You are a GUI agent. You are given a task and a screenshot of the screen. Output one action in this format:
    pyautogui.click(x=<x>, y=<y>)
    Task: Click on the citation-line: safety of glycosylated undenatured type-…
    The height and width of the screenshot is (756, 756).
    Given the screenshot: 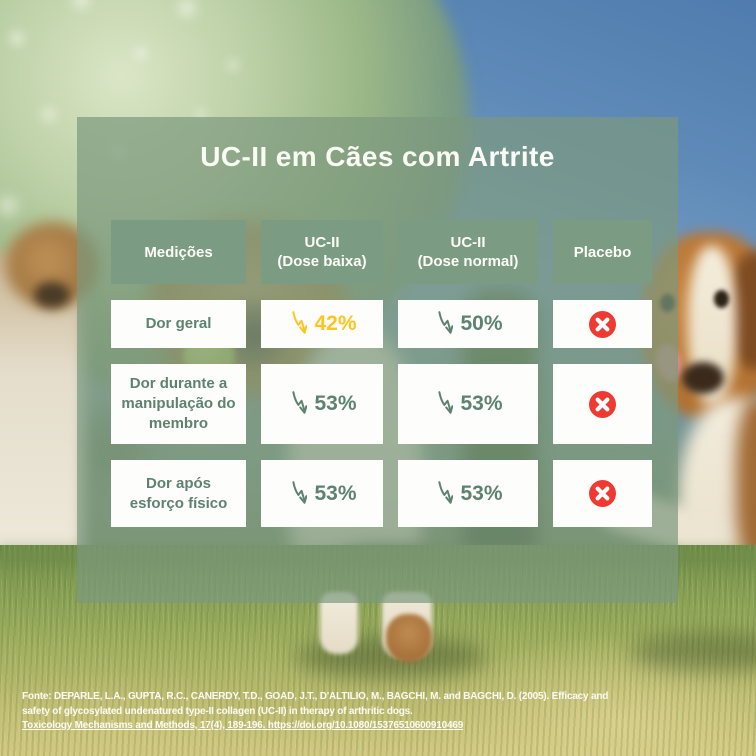 What is the action you would take?
    pyautogui.click(x=217, y=711)
    